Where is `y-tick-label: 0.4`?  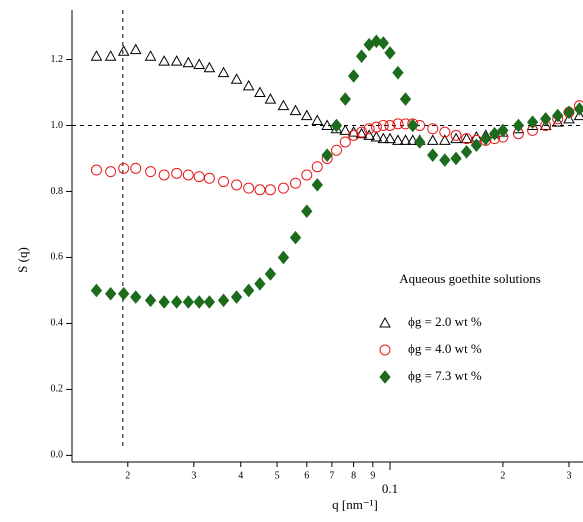
y-tick-label: 0.4 is located at coordinates (57, 323).